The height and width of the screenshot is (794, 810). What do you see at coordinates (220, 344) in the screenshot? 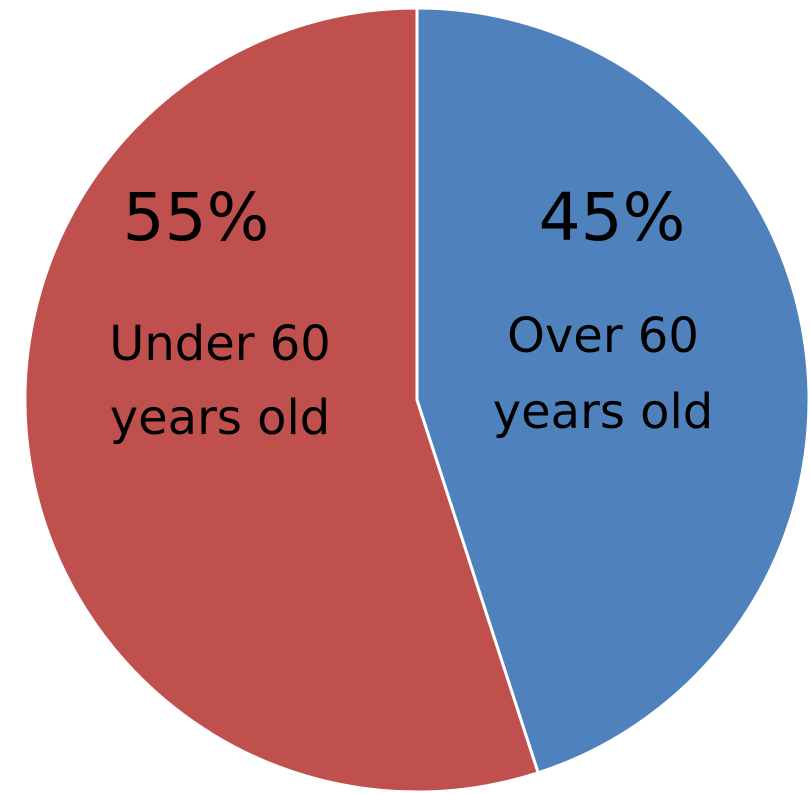
I see `slice-category-label: Under 60` at bounding box center [220, 344].